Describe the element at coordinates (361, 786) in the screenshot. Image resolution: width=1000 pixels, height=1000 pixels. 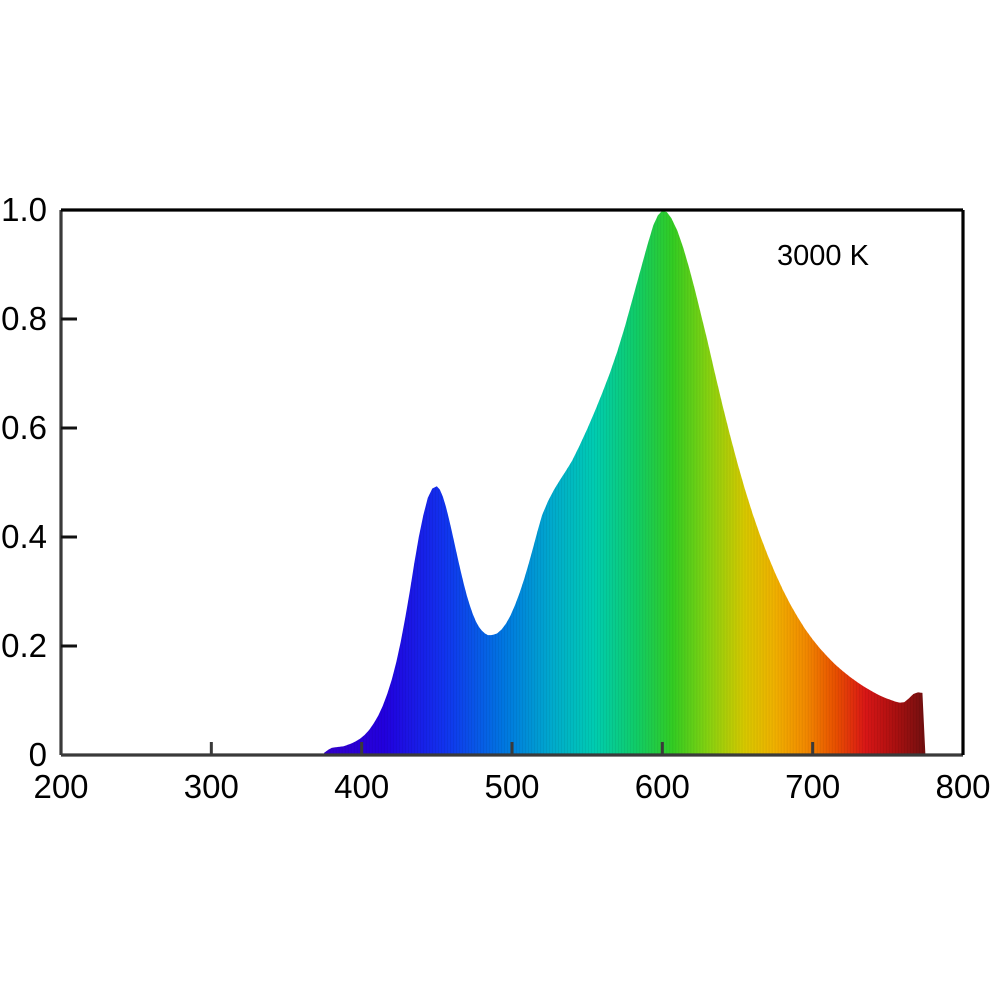
I see `x-tick-label: 400` at that location.